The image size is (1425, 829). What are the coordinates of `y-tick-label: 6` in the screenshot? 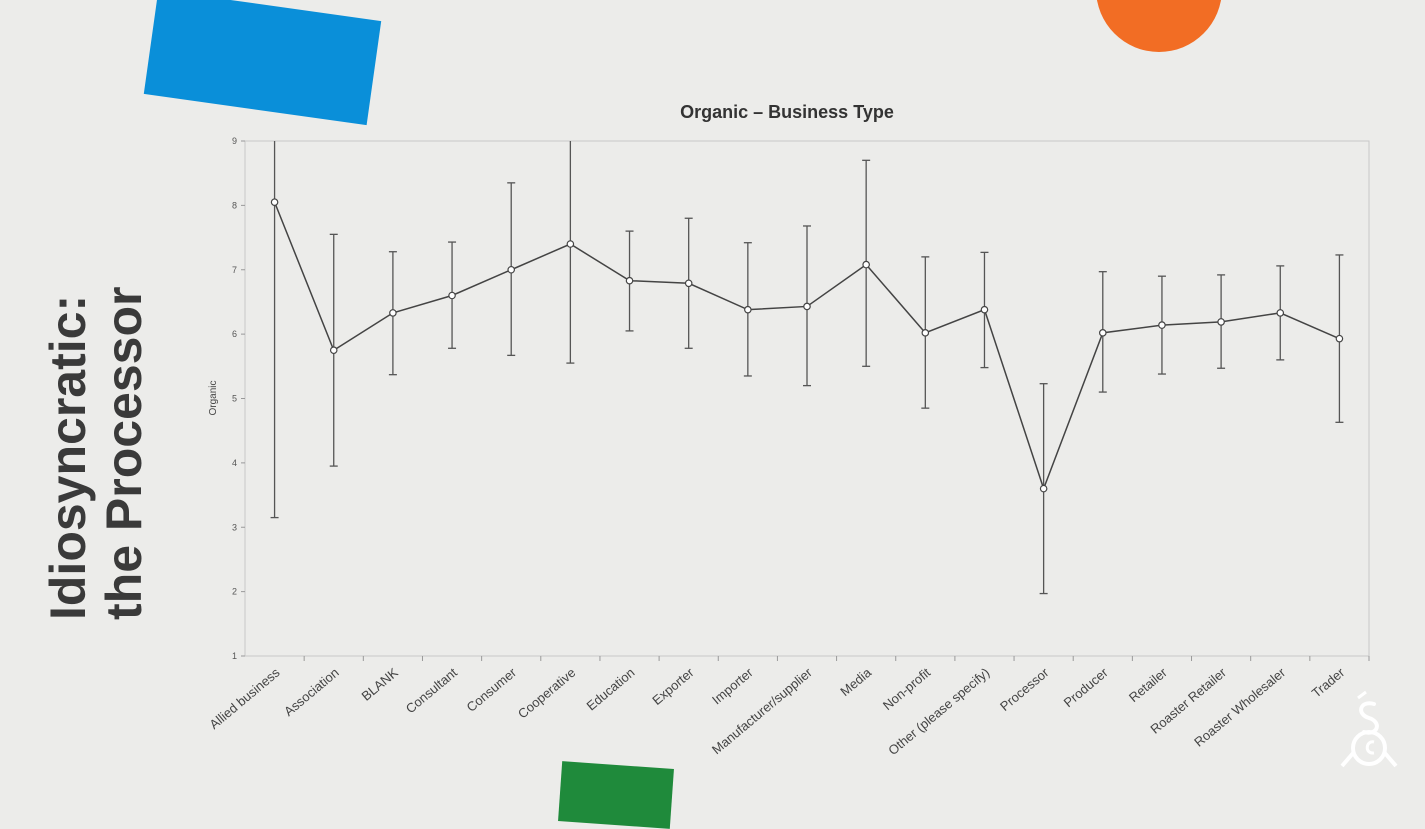 It's located at (234, 334).